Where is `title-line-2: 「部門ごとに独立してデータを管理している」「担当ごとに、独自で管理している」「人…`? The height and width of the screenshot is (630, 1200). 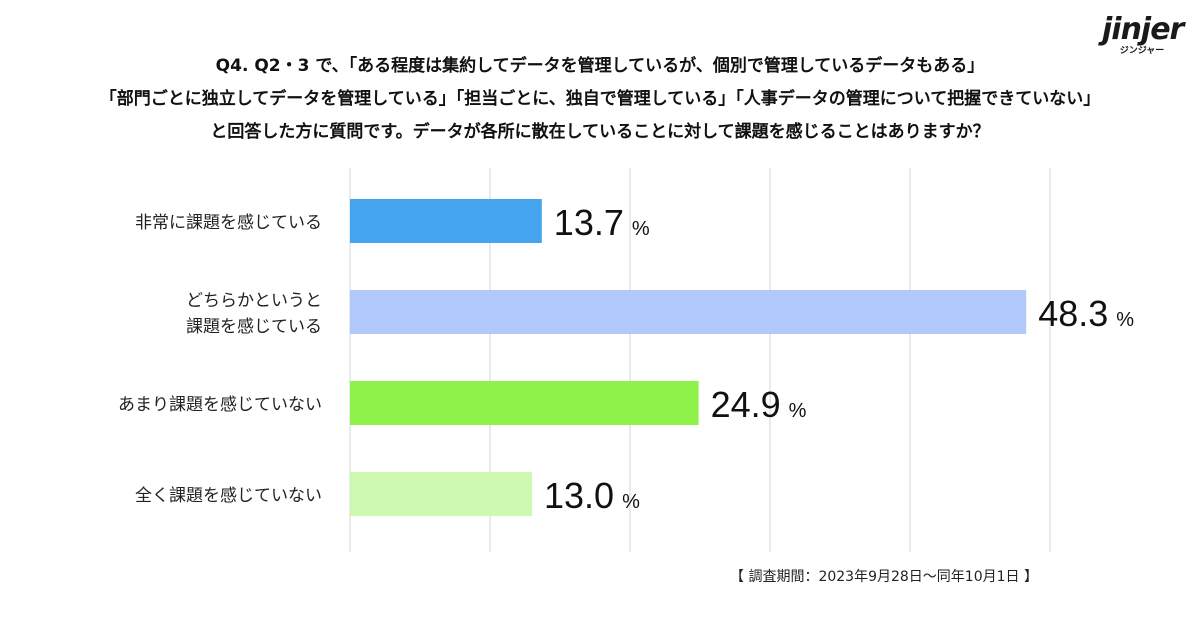 title-line-2: 「部門ごとに独立してデータを管理している」「担当ごとに、独自で管理している」「人… is located at coordinates (600, 99).